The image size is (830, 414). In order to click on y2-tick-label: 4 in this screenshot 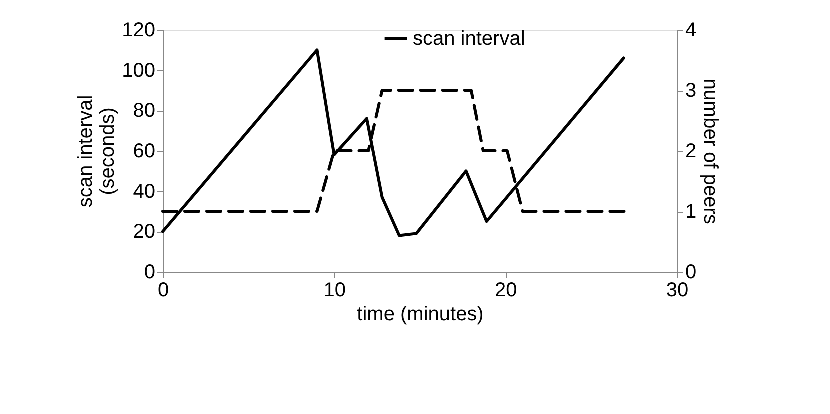, I will do `click(691, 31)`.